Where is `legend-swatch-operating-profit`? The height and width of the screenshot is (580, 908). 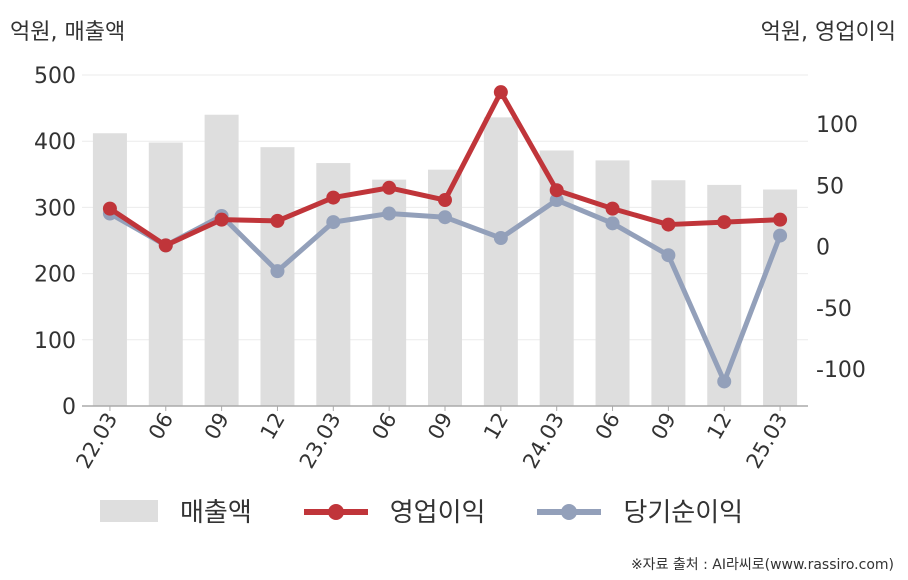
legend-swatch-operating-profit is located at coordinates (335, 511).